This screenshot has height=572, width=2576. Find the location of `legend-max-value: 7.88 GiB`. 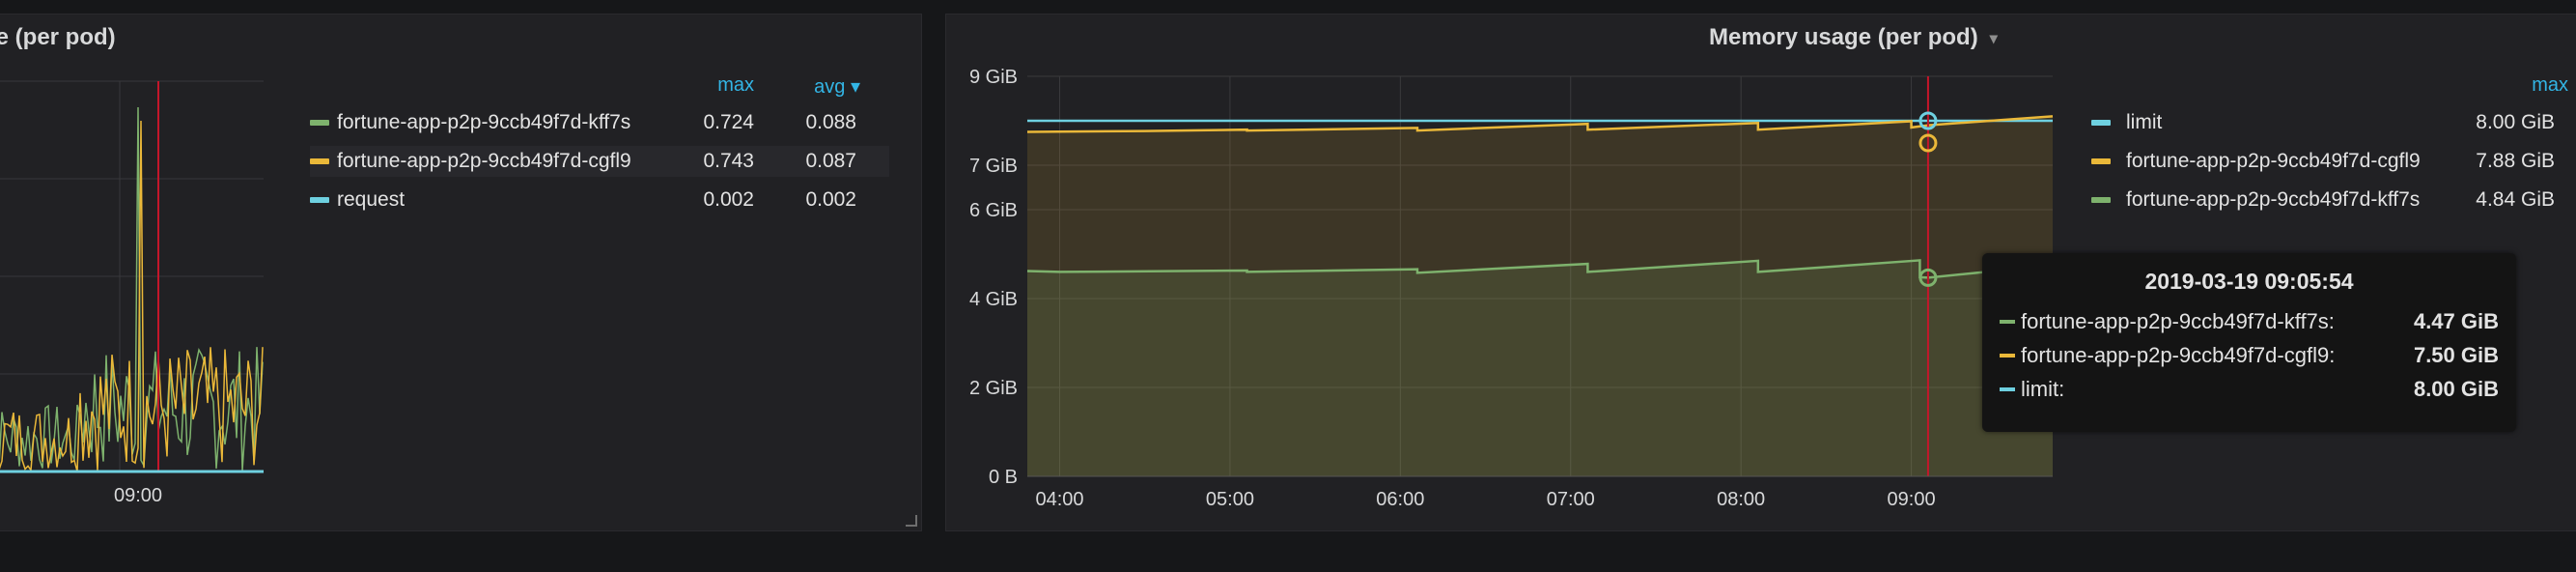

legend-max-value: 7.88 GiB is located at coordinates (2515, 161).